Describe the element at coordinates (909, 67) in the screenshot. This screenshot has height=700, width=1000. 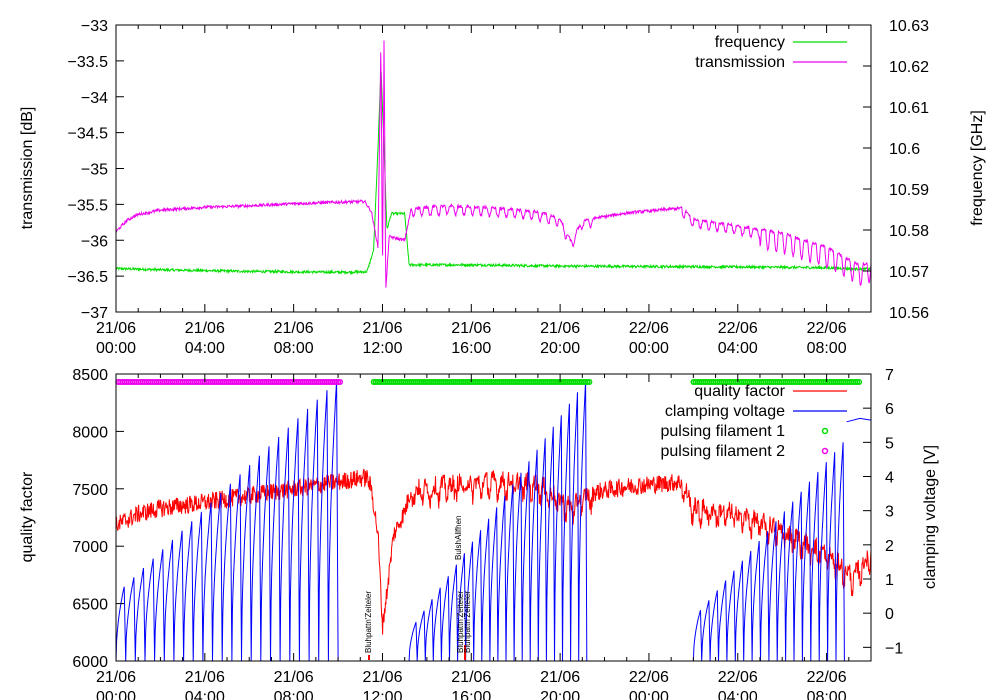
I see `y2-tick-label: 10.62` at that location.